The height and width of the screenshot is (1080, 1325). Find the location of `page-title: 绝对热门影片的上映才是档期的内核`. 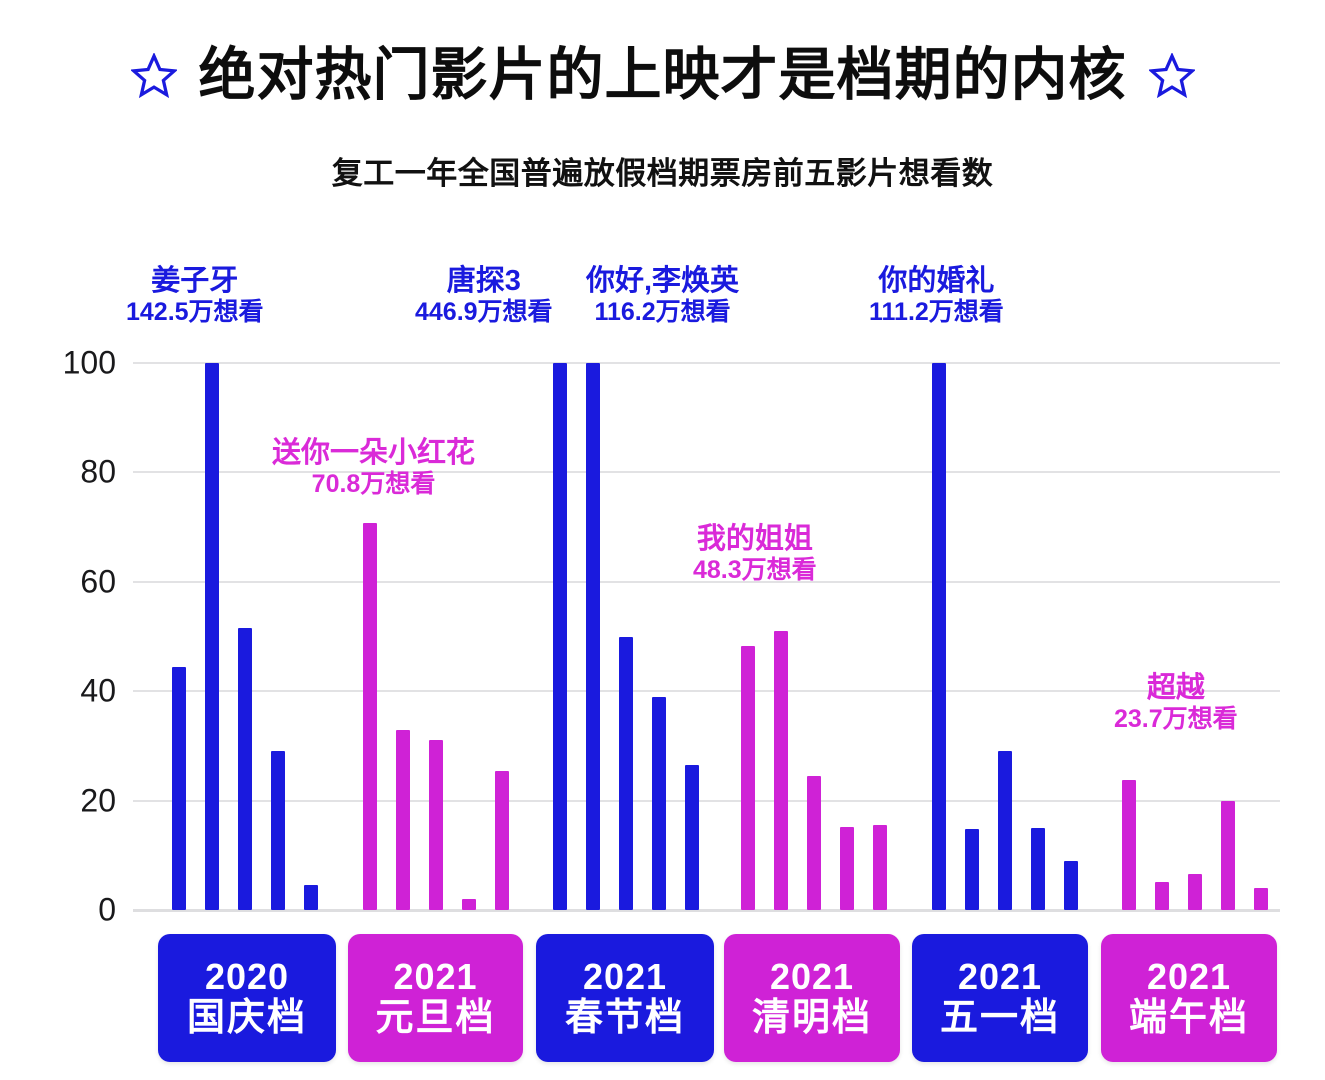

page-title: 绝对热门影片的上映才是档期的内核 is located at coordinates (662, 75).